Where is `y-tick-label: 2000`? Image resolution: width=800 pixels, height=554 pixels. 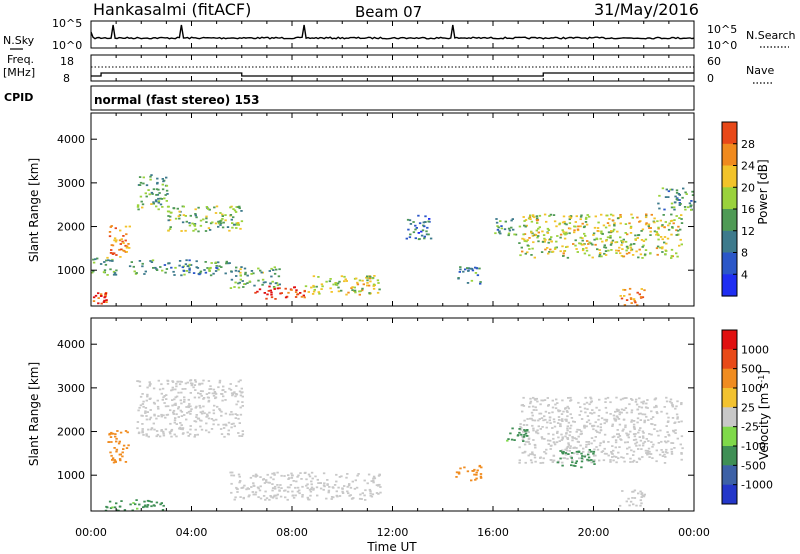
y-tick-label: 2000 is located at coordinates (71, 227).